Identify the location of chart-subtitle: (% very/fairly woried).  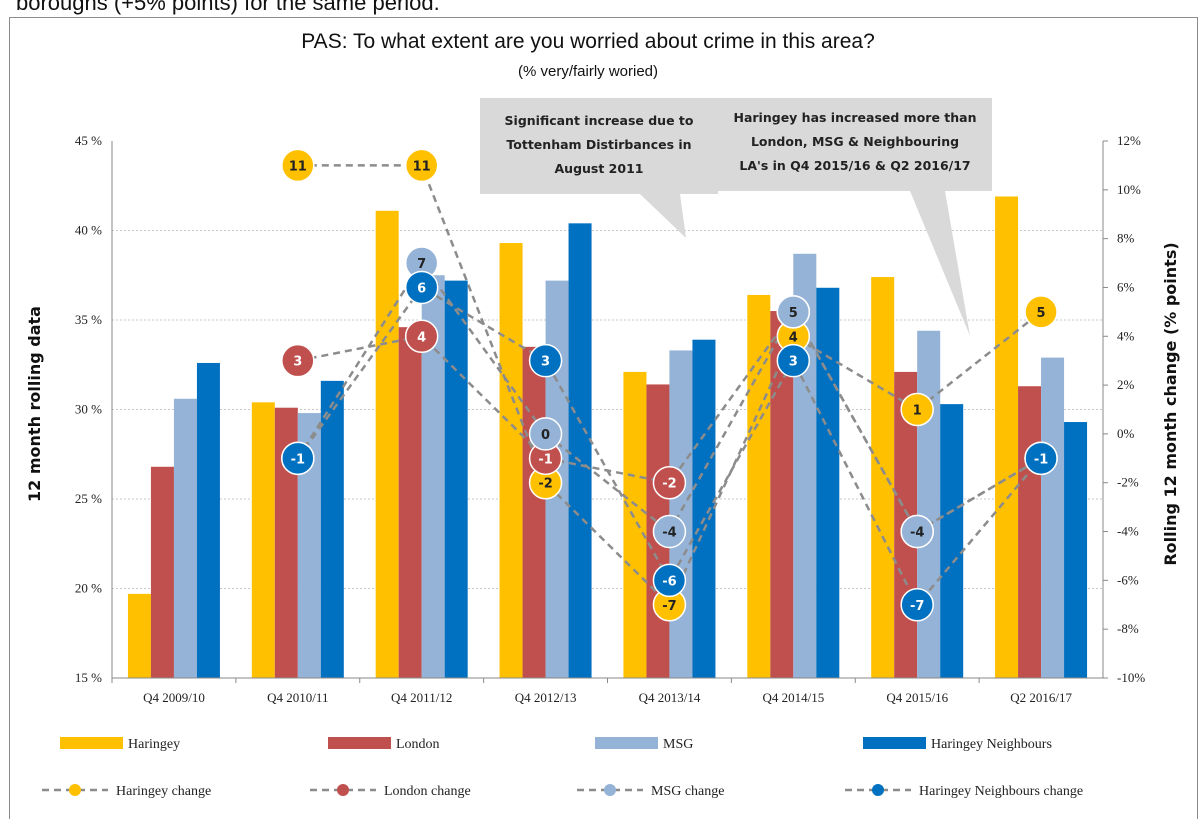
(588, 71).